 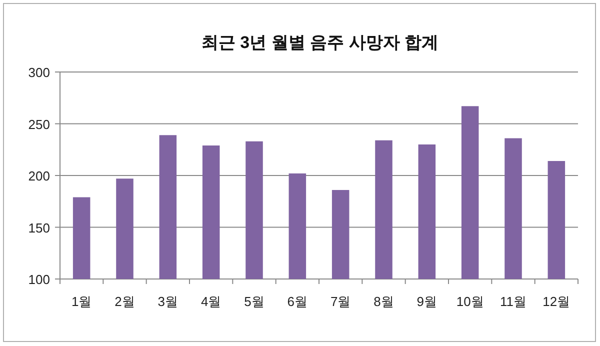 What do you see at coordinates (513, 301) in the screenshot?
I see `x-tick-label: 11월` at bounding box center [513, 301].